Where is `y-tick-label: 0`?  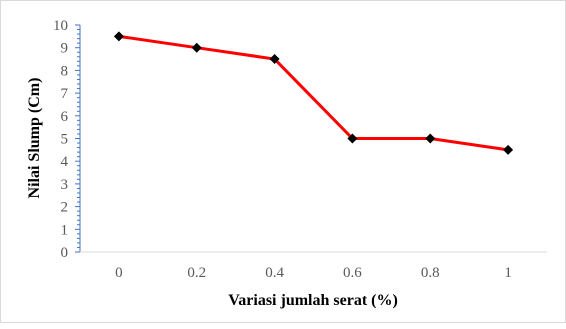
y-tick-label: 0 is located at coordinates (65, 253).